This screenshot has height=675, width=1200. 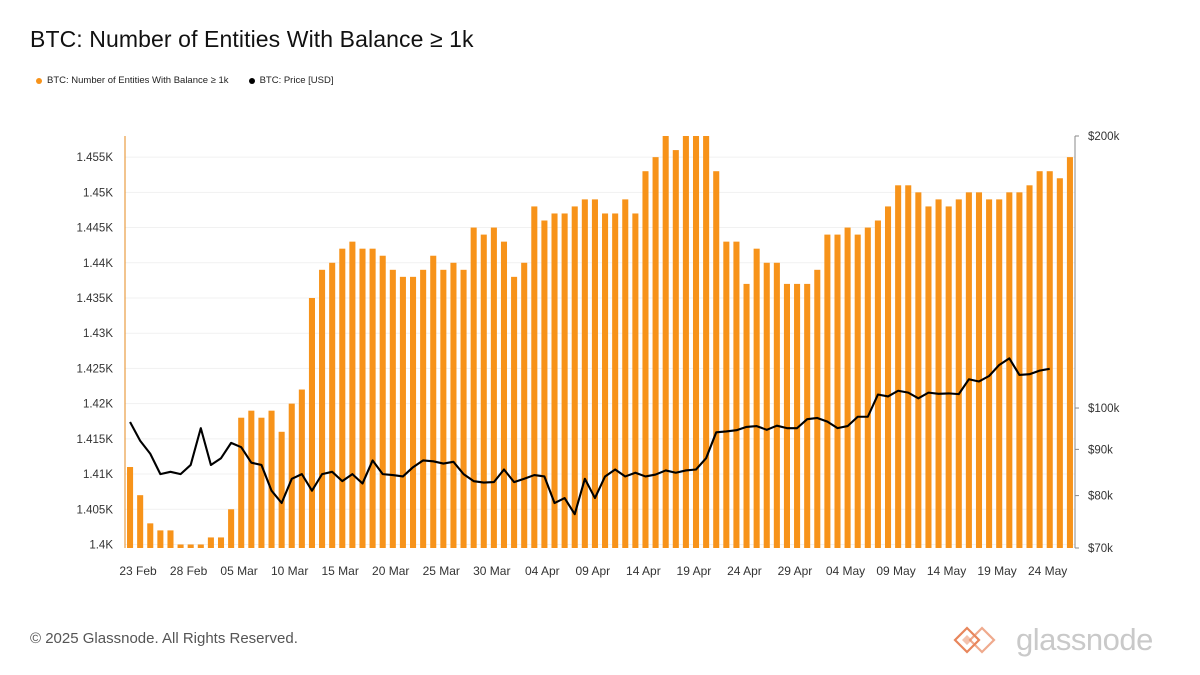 What do you see at coordinates (164, 638) in the screenshot?
I see `copyright-text: © 2025 Glassnode. All Rights Reserved.` at bounding box center [164, 638].